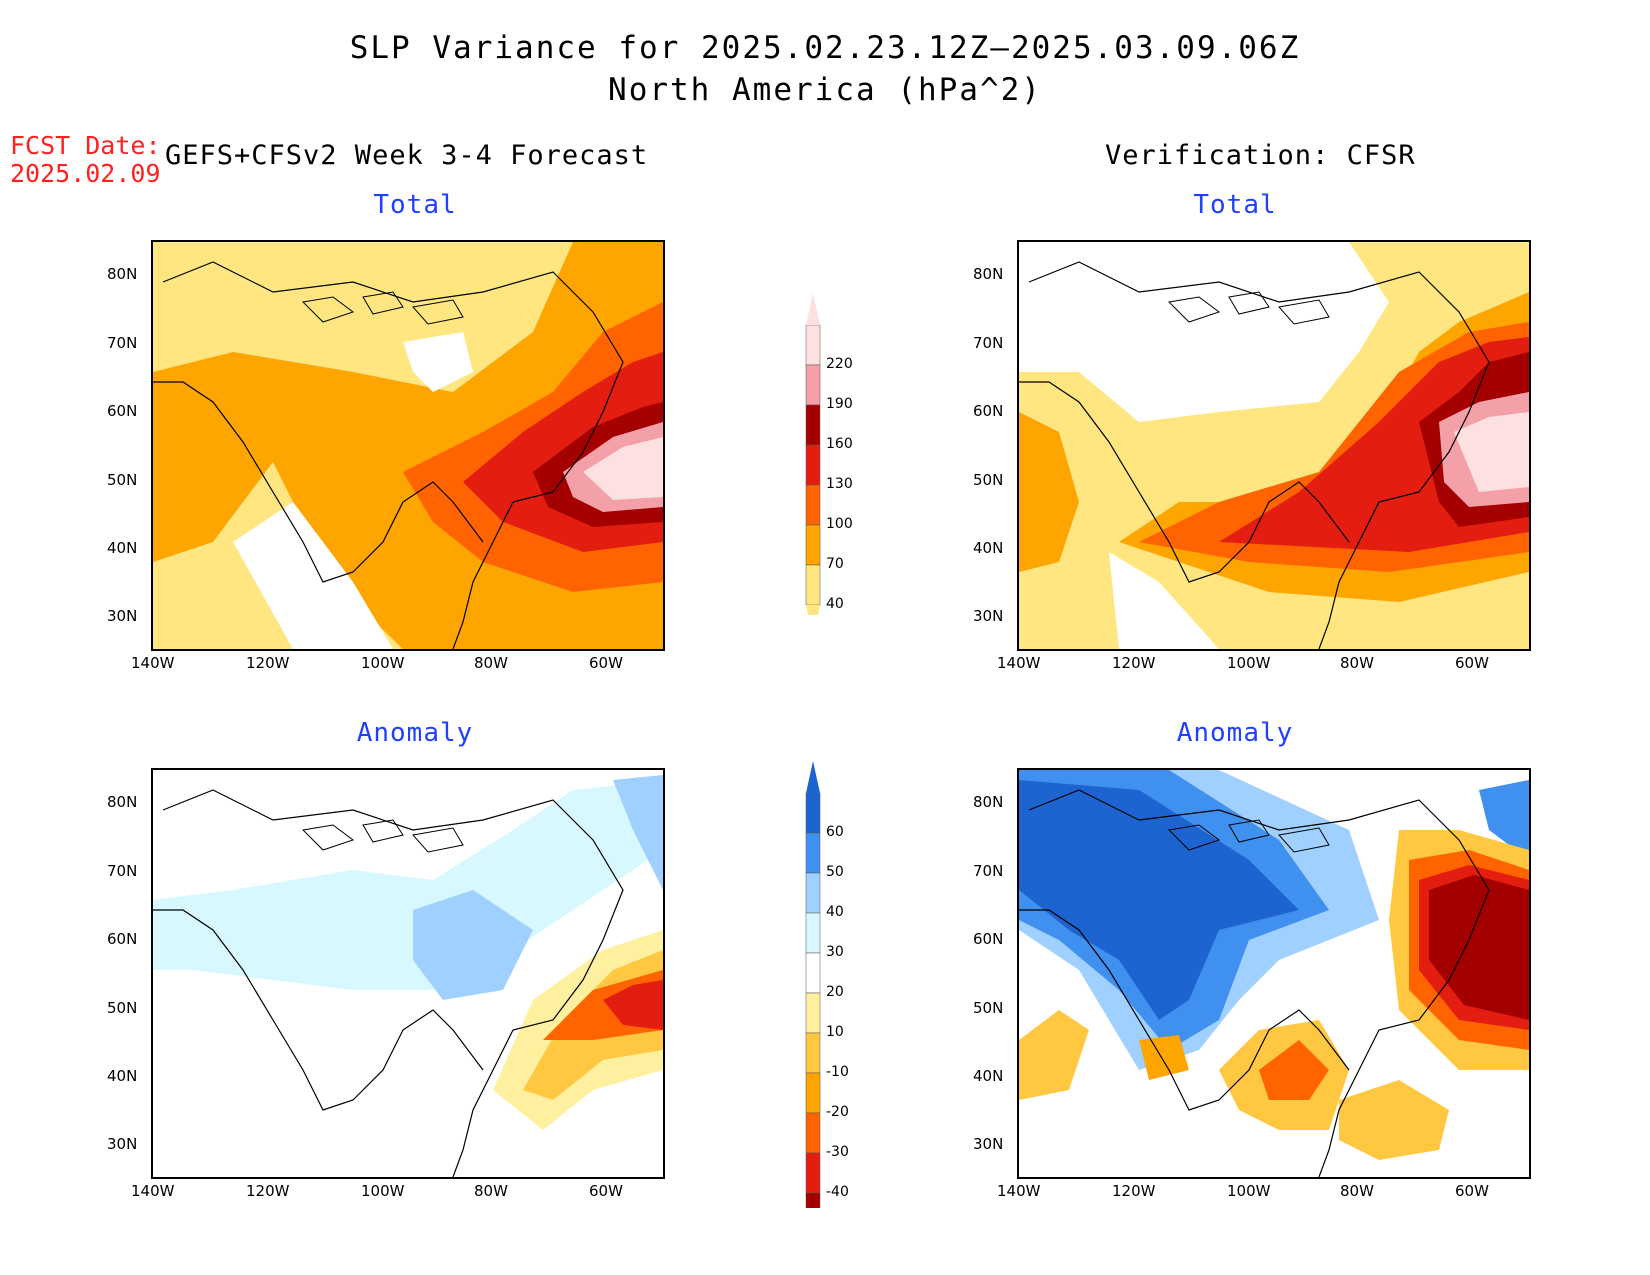  I want to click on colorbar-level-label: 60, so click(835, 832).